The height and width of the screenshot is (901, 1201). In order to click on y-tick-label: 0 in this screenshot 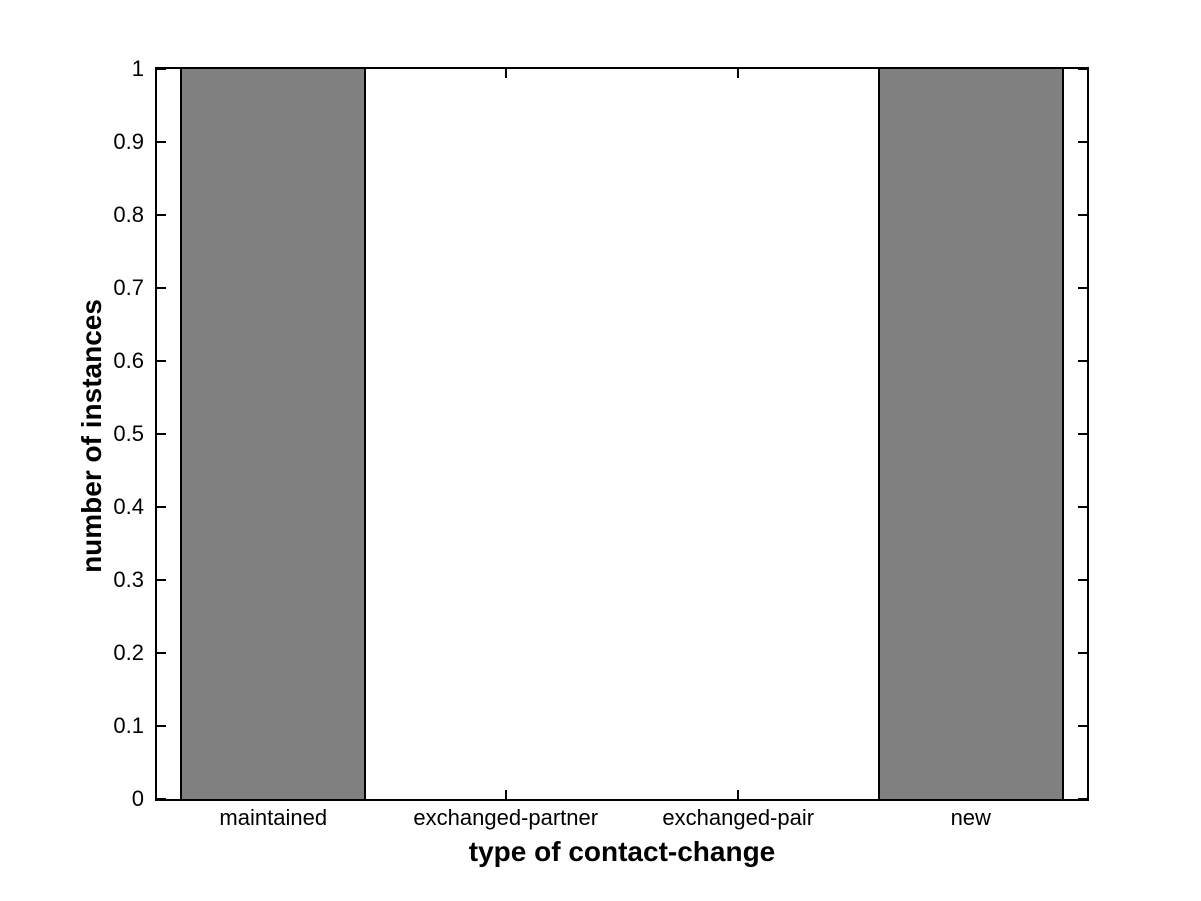, I will do `click(137, 798)`.